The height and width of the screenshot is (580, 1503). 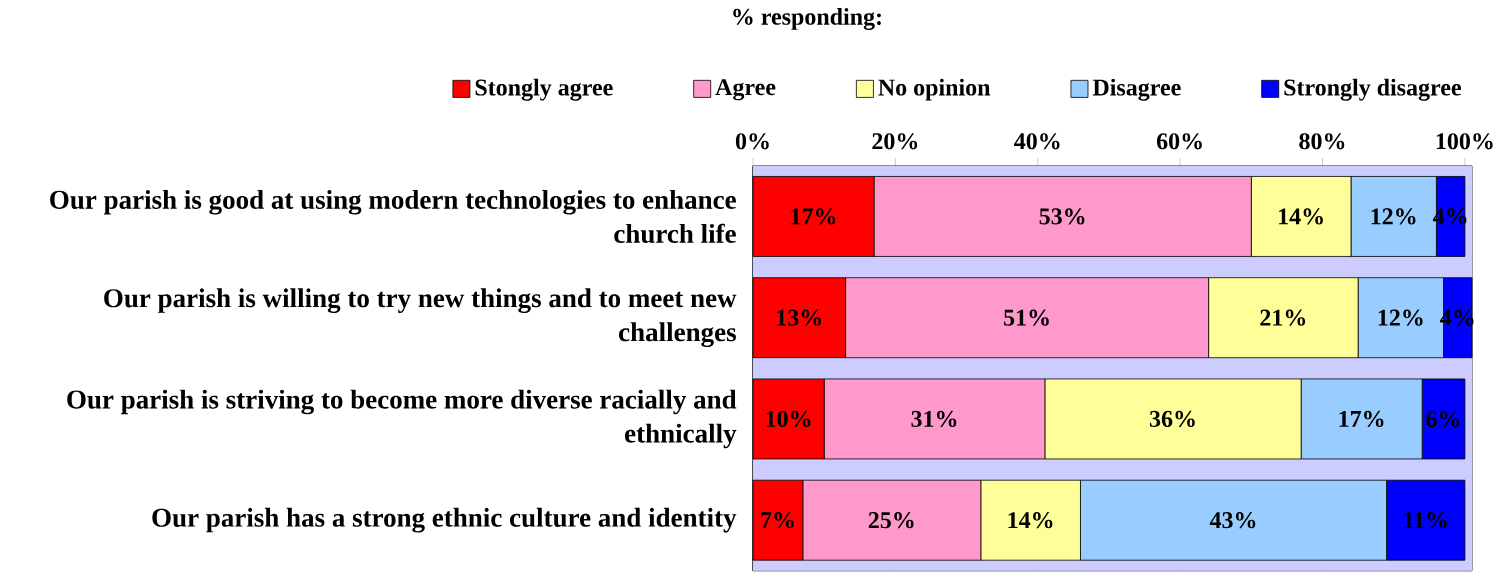 What do you see at coordinates (1372, 89) in the screenshot?
I see `legend-label: Strongly disagree` at bounding box center [1372, 89].